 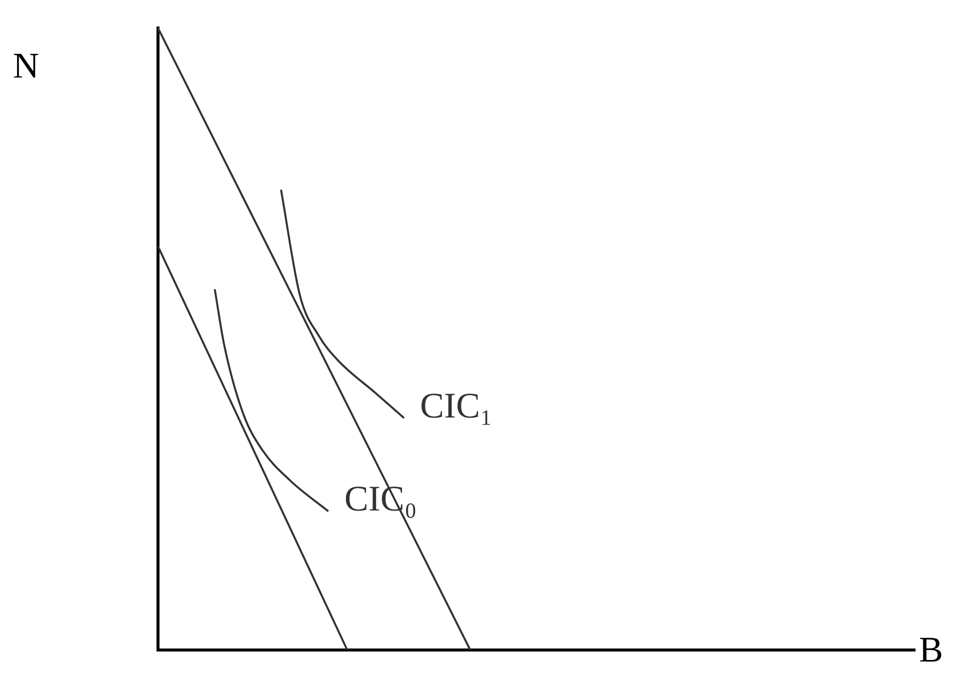 I want to click on y-axis-title: N, so click(x=26, y=65).